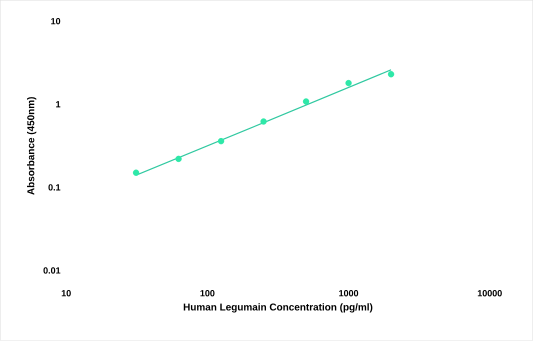 This screenshot has width=533, height=341. I want to click on x-tick-label: 10000, so click(490, 293).